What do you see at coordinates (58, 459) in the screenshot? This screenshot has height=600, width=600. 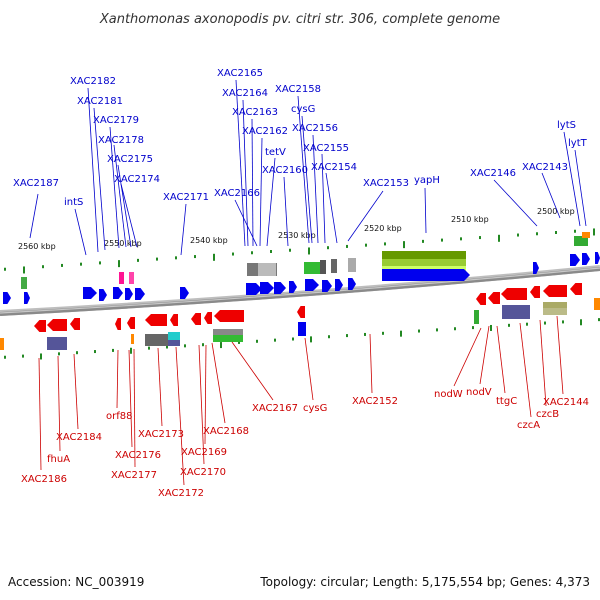 I see `gene-label: fhuA` at bounding box center [58, 459].